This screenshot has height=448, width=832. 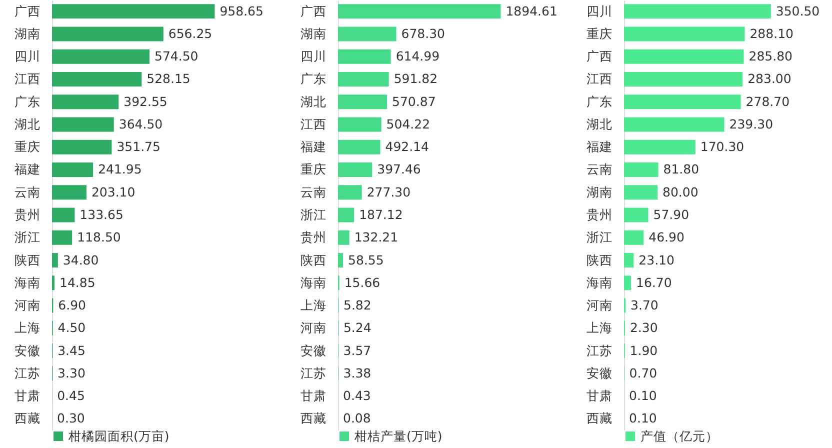 What do you see at coordinates (414, 101) in the screenshot?
I see `data-label: 570.87` at bounding box center [414, 101].